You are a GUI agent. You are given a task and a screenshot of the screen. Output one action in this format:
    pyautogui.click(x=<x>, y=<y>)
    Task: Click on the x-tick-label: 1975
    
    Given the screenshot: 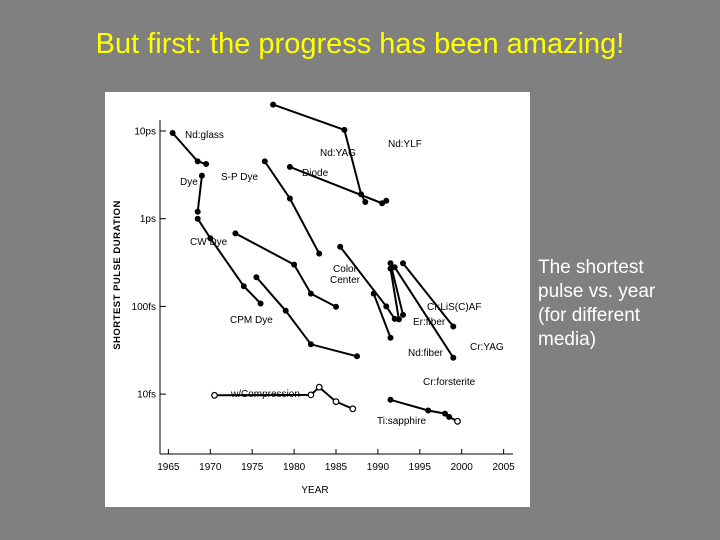 What is the action you would take?
    pyautogui.click(x=252, y=467)
    